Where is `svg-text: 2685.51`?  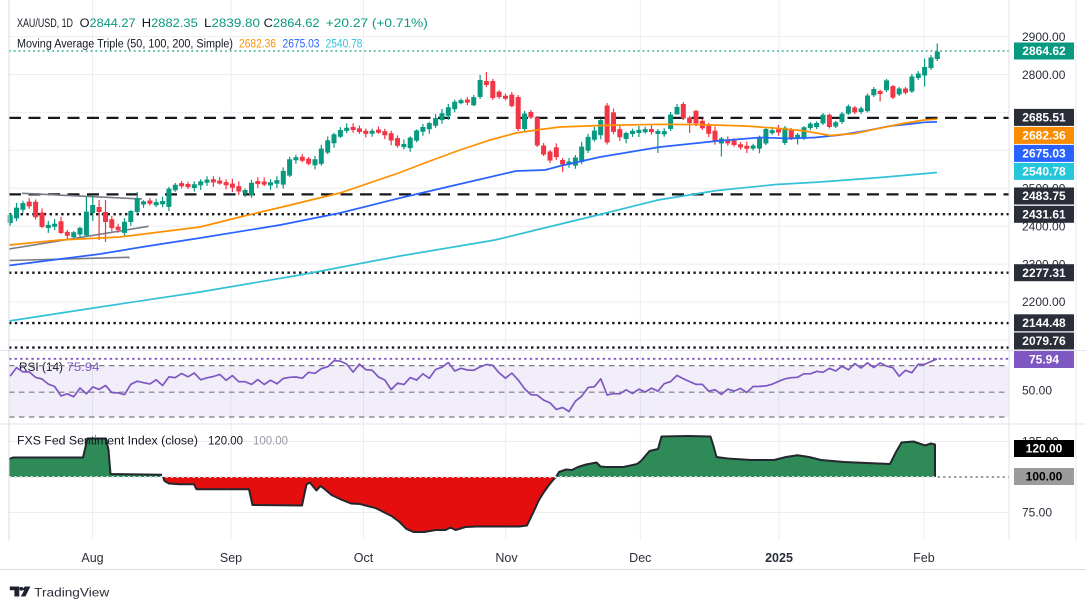
svg-text: 2685.51 is located at coordinates (1044, 118).